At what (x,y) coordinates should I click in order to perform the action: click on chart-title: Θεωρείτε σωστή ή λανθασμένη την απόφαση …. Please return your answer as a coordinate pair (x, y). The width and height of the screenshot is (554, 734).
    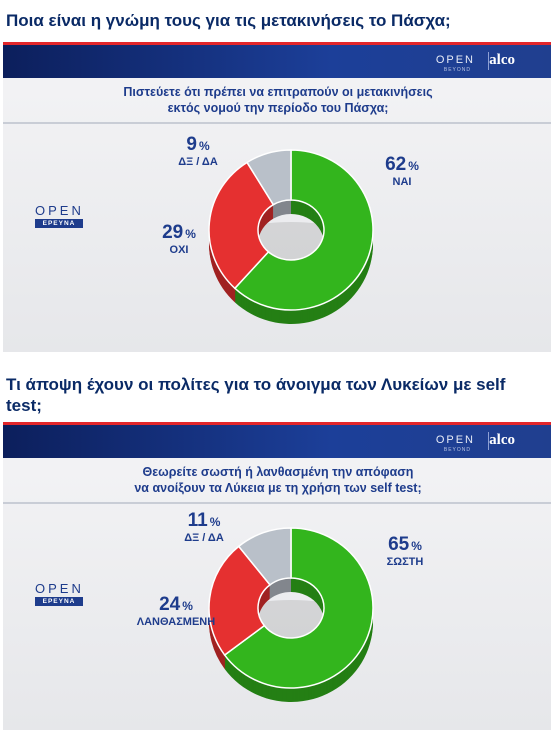
    Looking at the image, I should click on (278, 480).